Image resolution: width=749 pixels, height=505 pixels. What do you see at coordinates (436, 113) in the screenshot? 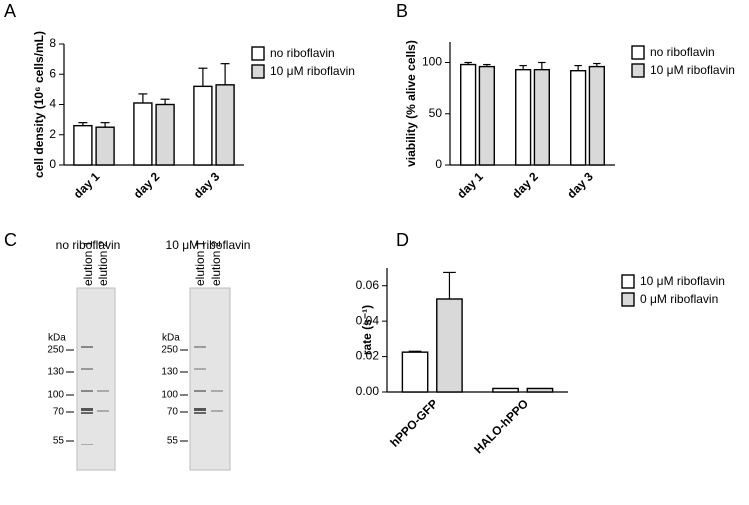
I see `y-tick-label: 50` at bounding box center [436, 113].